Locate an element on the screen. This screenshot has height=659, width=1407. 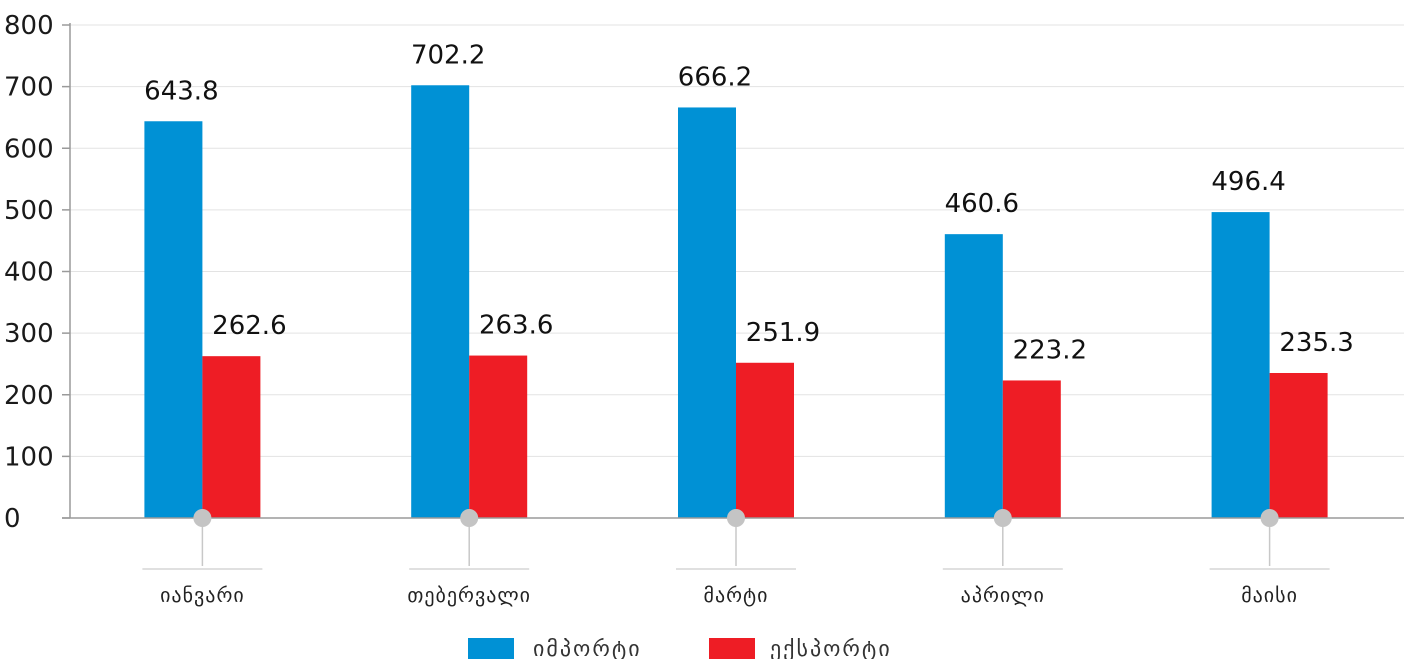
y-tick-label: 800 is located at coordinates (29, 26).